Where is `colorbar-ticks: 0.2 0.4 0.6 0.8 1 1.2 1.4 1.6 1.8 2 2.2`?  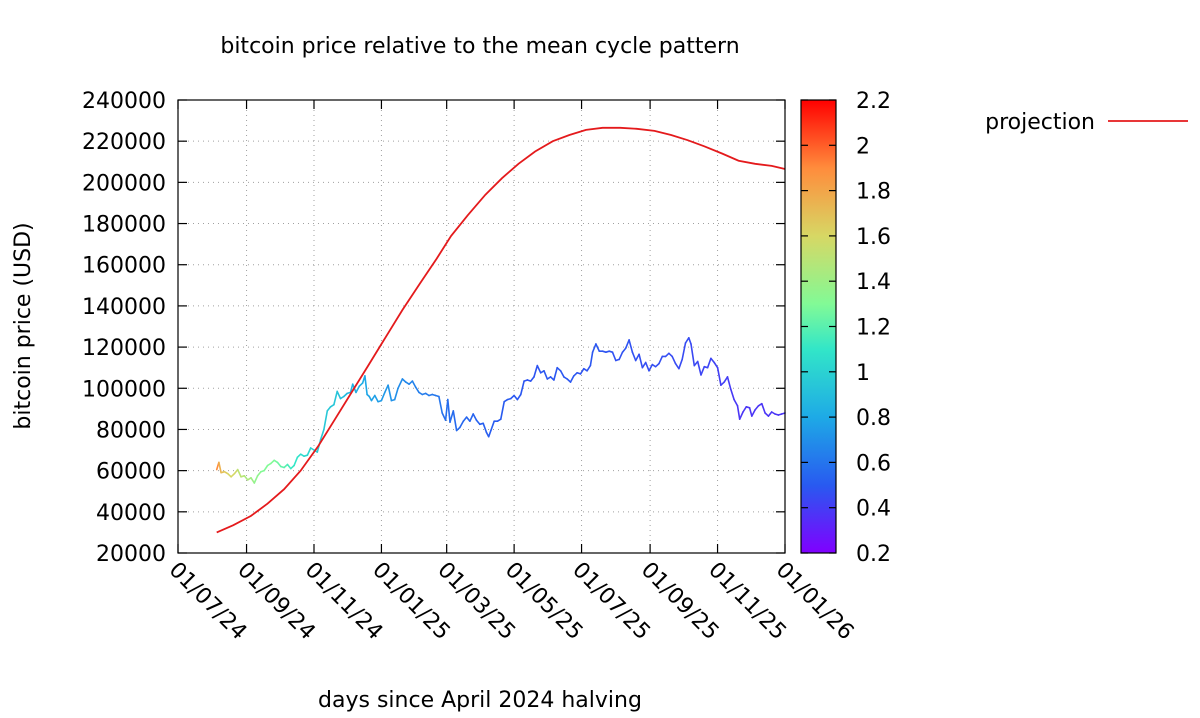 colorbar-ticks: 0.2 0.4 0.6 0.8 1 1.2 1.4 1.6 1.8 2 2.2 is located at coordinates (846, 328).